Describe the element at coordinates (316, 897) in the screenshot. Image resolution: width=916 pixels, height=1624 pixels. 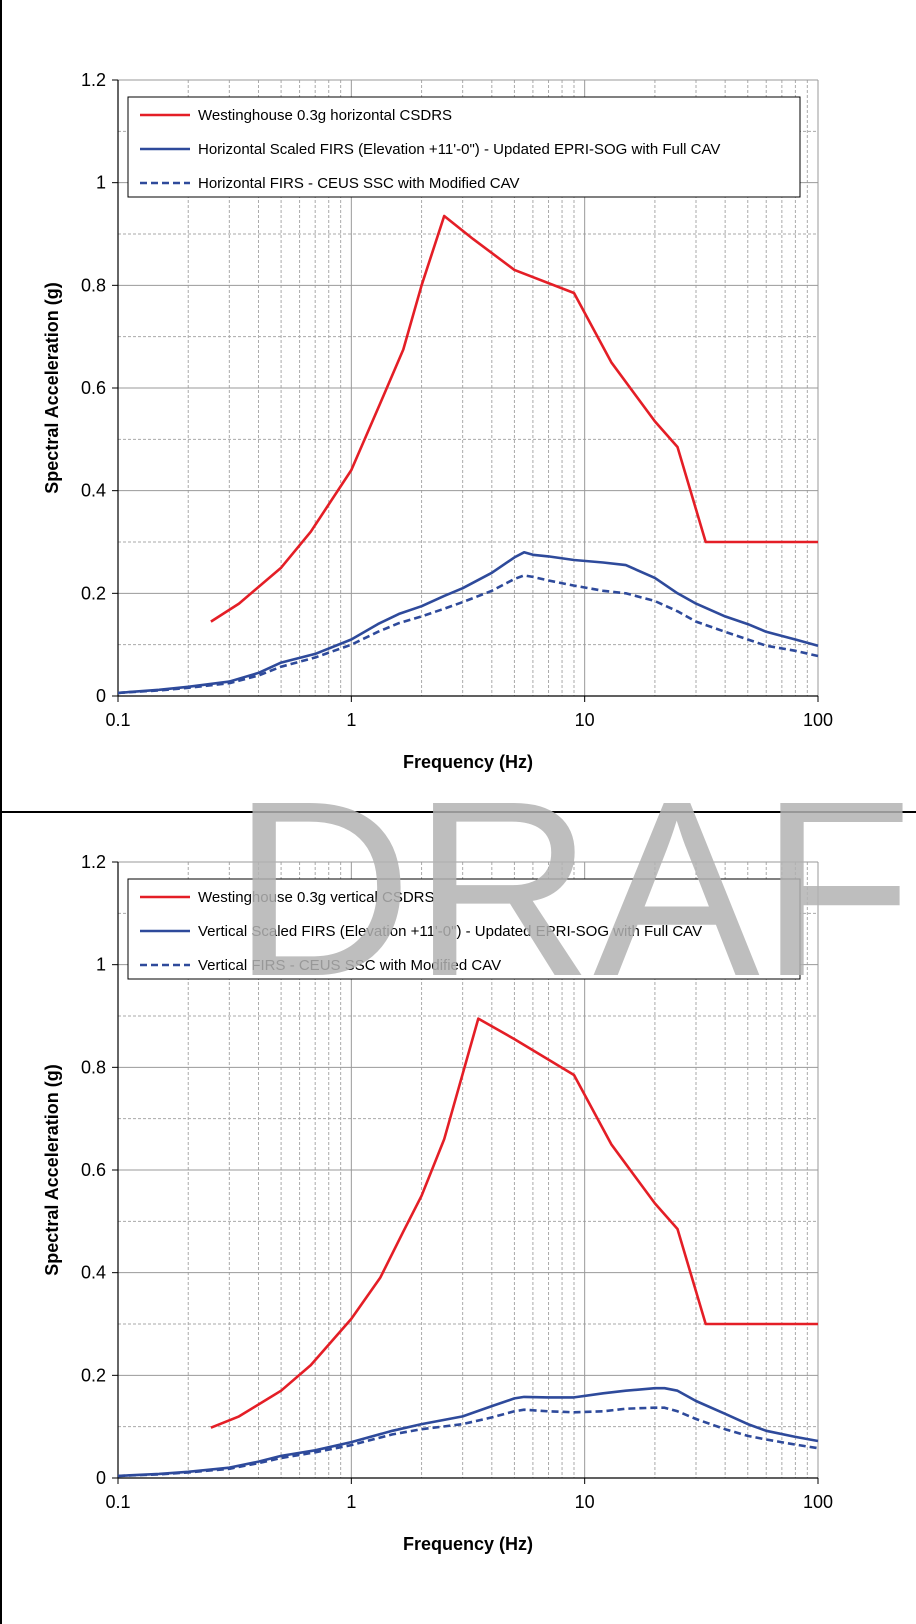
I see `legend-label: Westinghouse 0.3g vertical CSDRS` at that location.